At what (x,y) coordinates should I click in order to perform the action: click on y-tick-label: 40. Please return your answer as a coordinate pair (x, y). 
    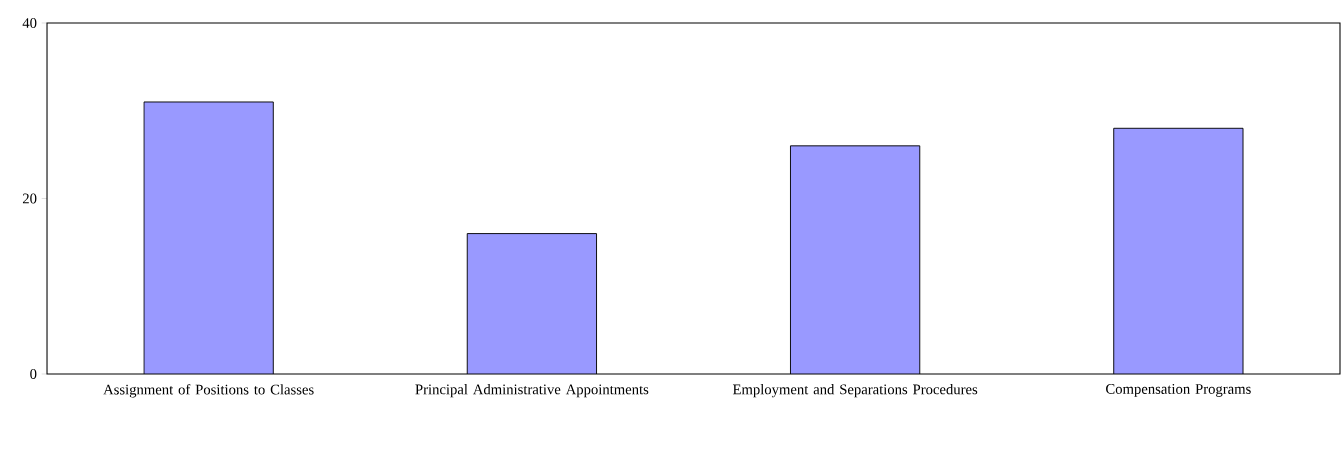
    Looking at the image, I should click on (29, 23).